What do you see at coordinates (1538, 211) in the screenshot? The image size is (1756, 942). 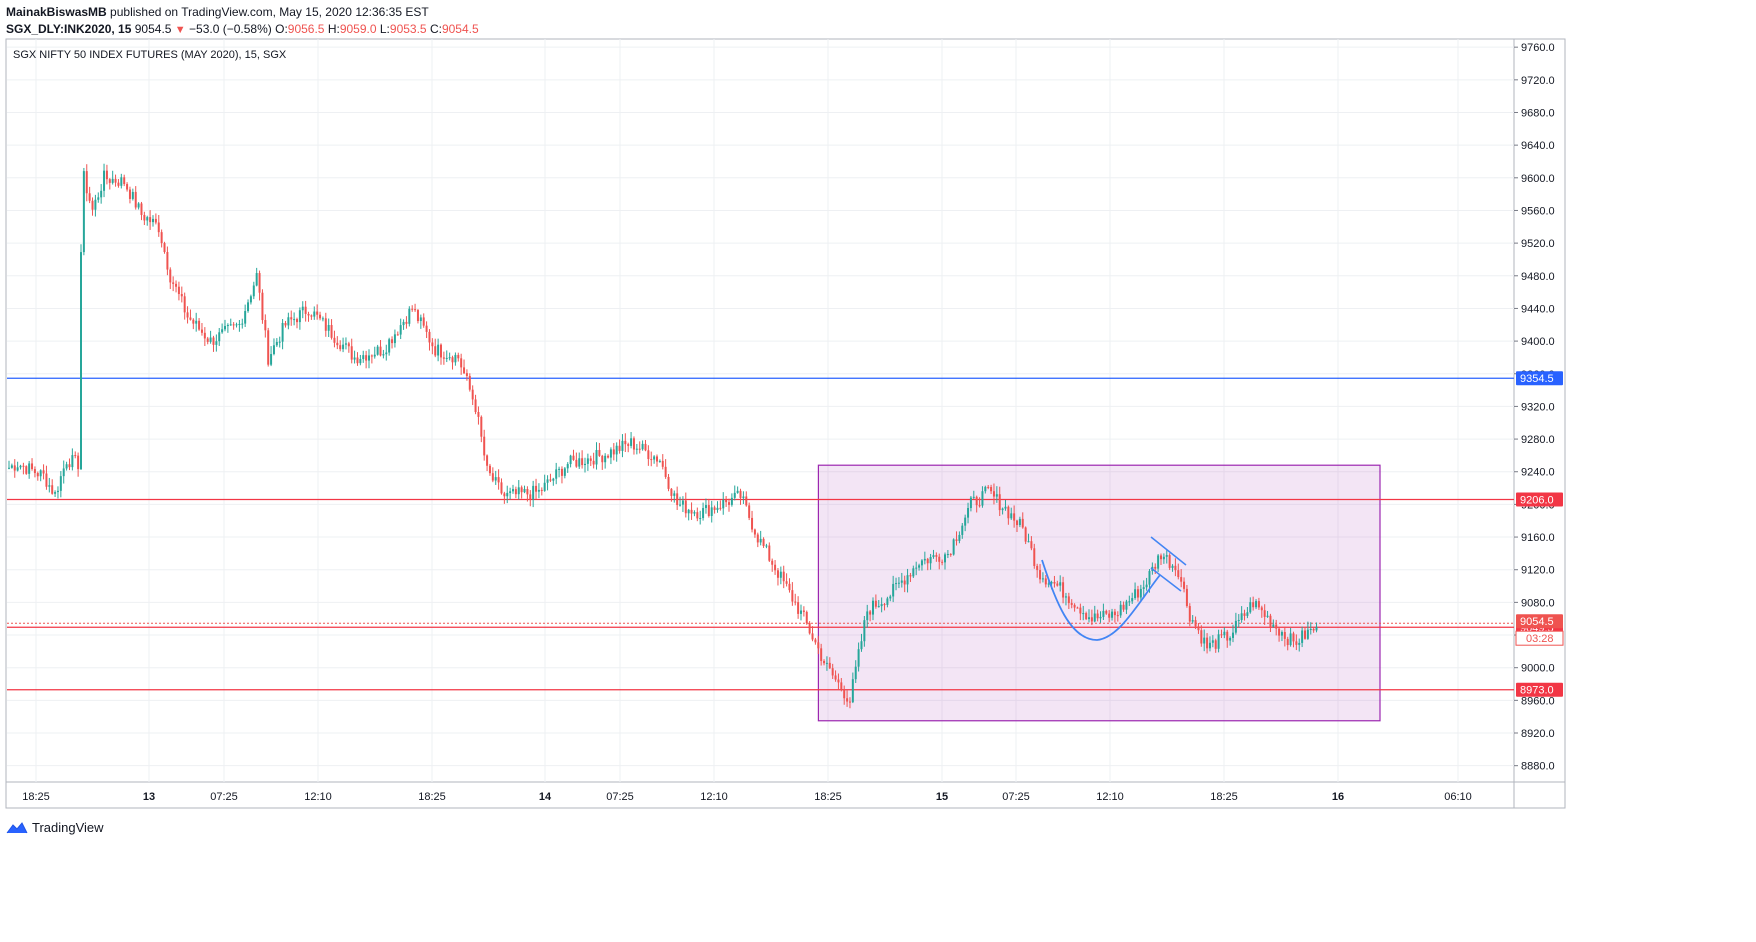 I see `y-tick-label: 9560.0` at bounding box center [1538, 211].